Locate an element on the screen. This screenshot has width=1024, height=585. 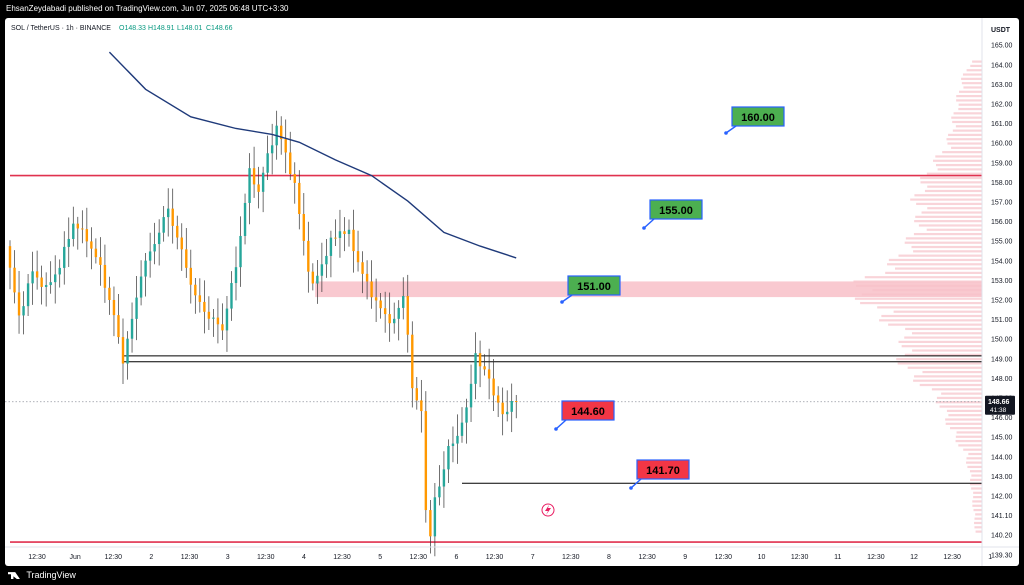
level-label-155-00: 155.00 is located at coordinates (672, 214).